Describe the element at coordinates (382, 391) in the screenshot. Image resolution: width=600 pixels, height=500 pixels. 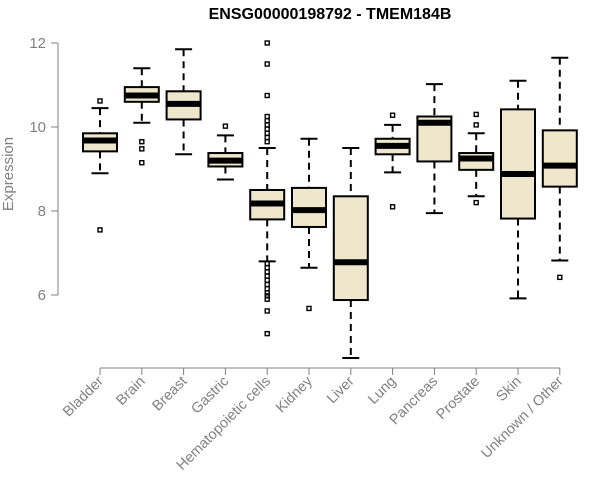
I see `x-tick-label: Lung` at that location.